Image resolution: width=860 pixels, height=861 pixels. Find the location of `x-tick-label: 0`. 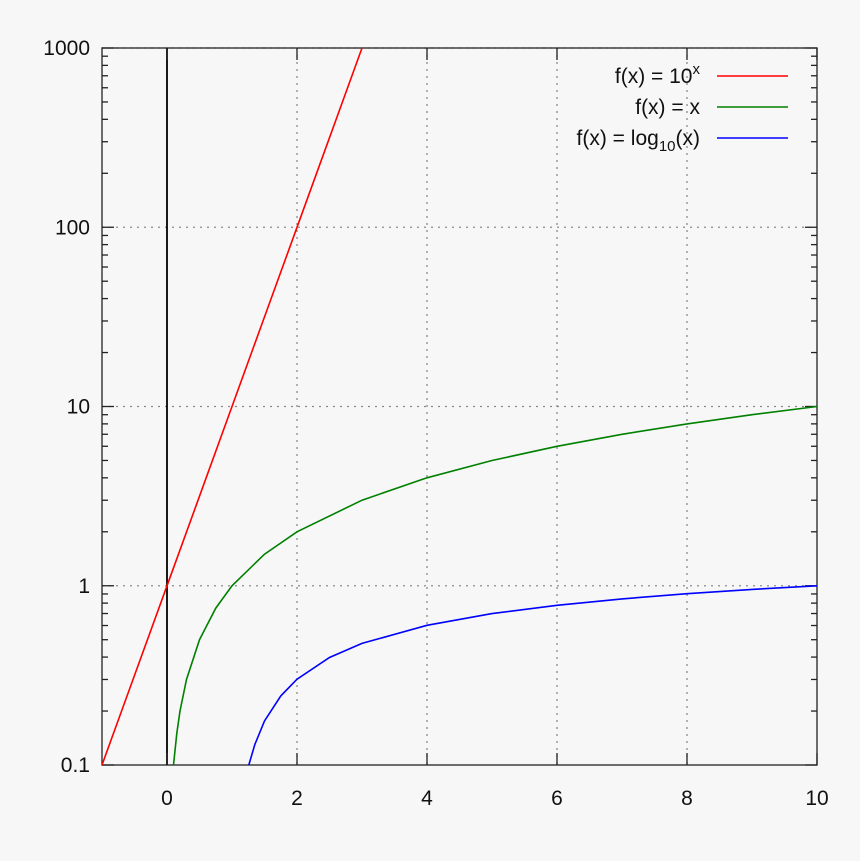

x-tick-label: 0 is located at coordinates (167, 798).